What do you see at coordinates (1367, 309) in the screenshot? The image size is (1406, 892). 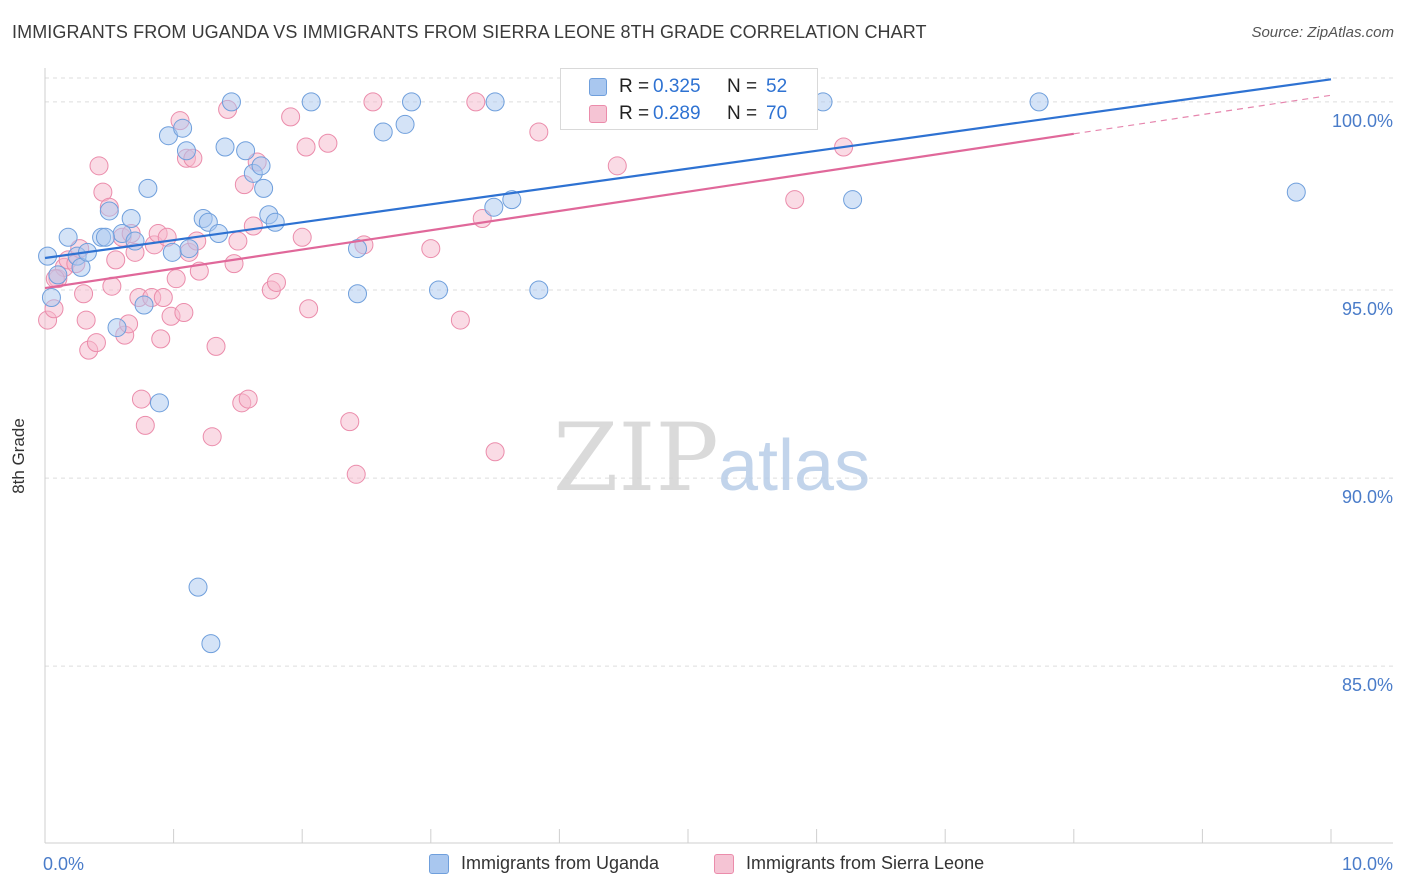 I see `y-tick-label: 95.0%` at bounding box center [1367, 309].